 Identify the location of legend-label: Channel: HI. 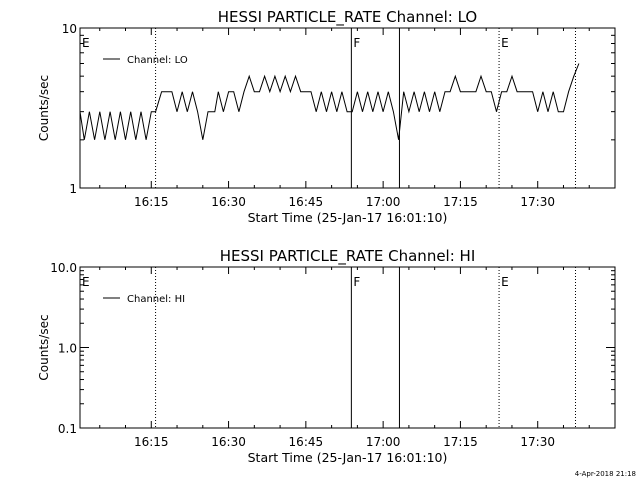
(156, 299).